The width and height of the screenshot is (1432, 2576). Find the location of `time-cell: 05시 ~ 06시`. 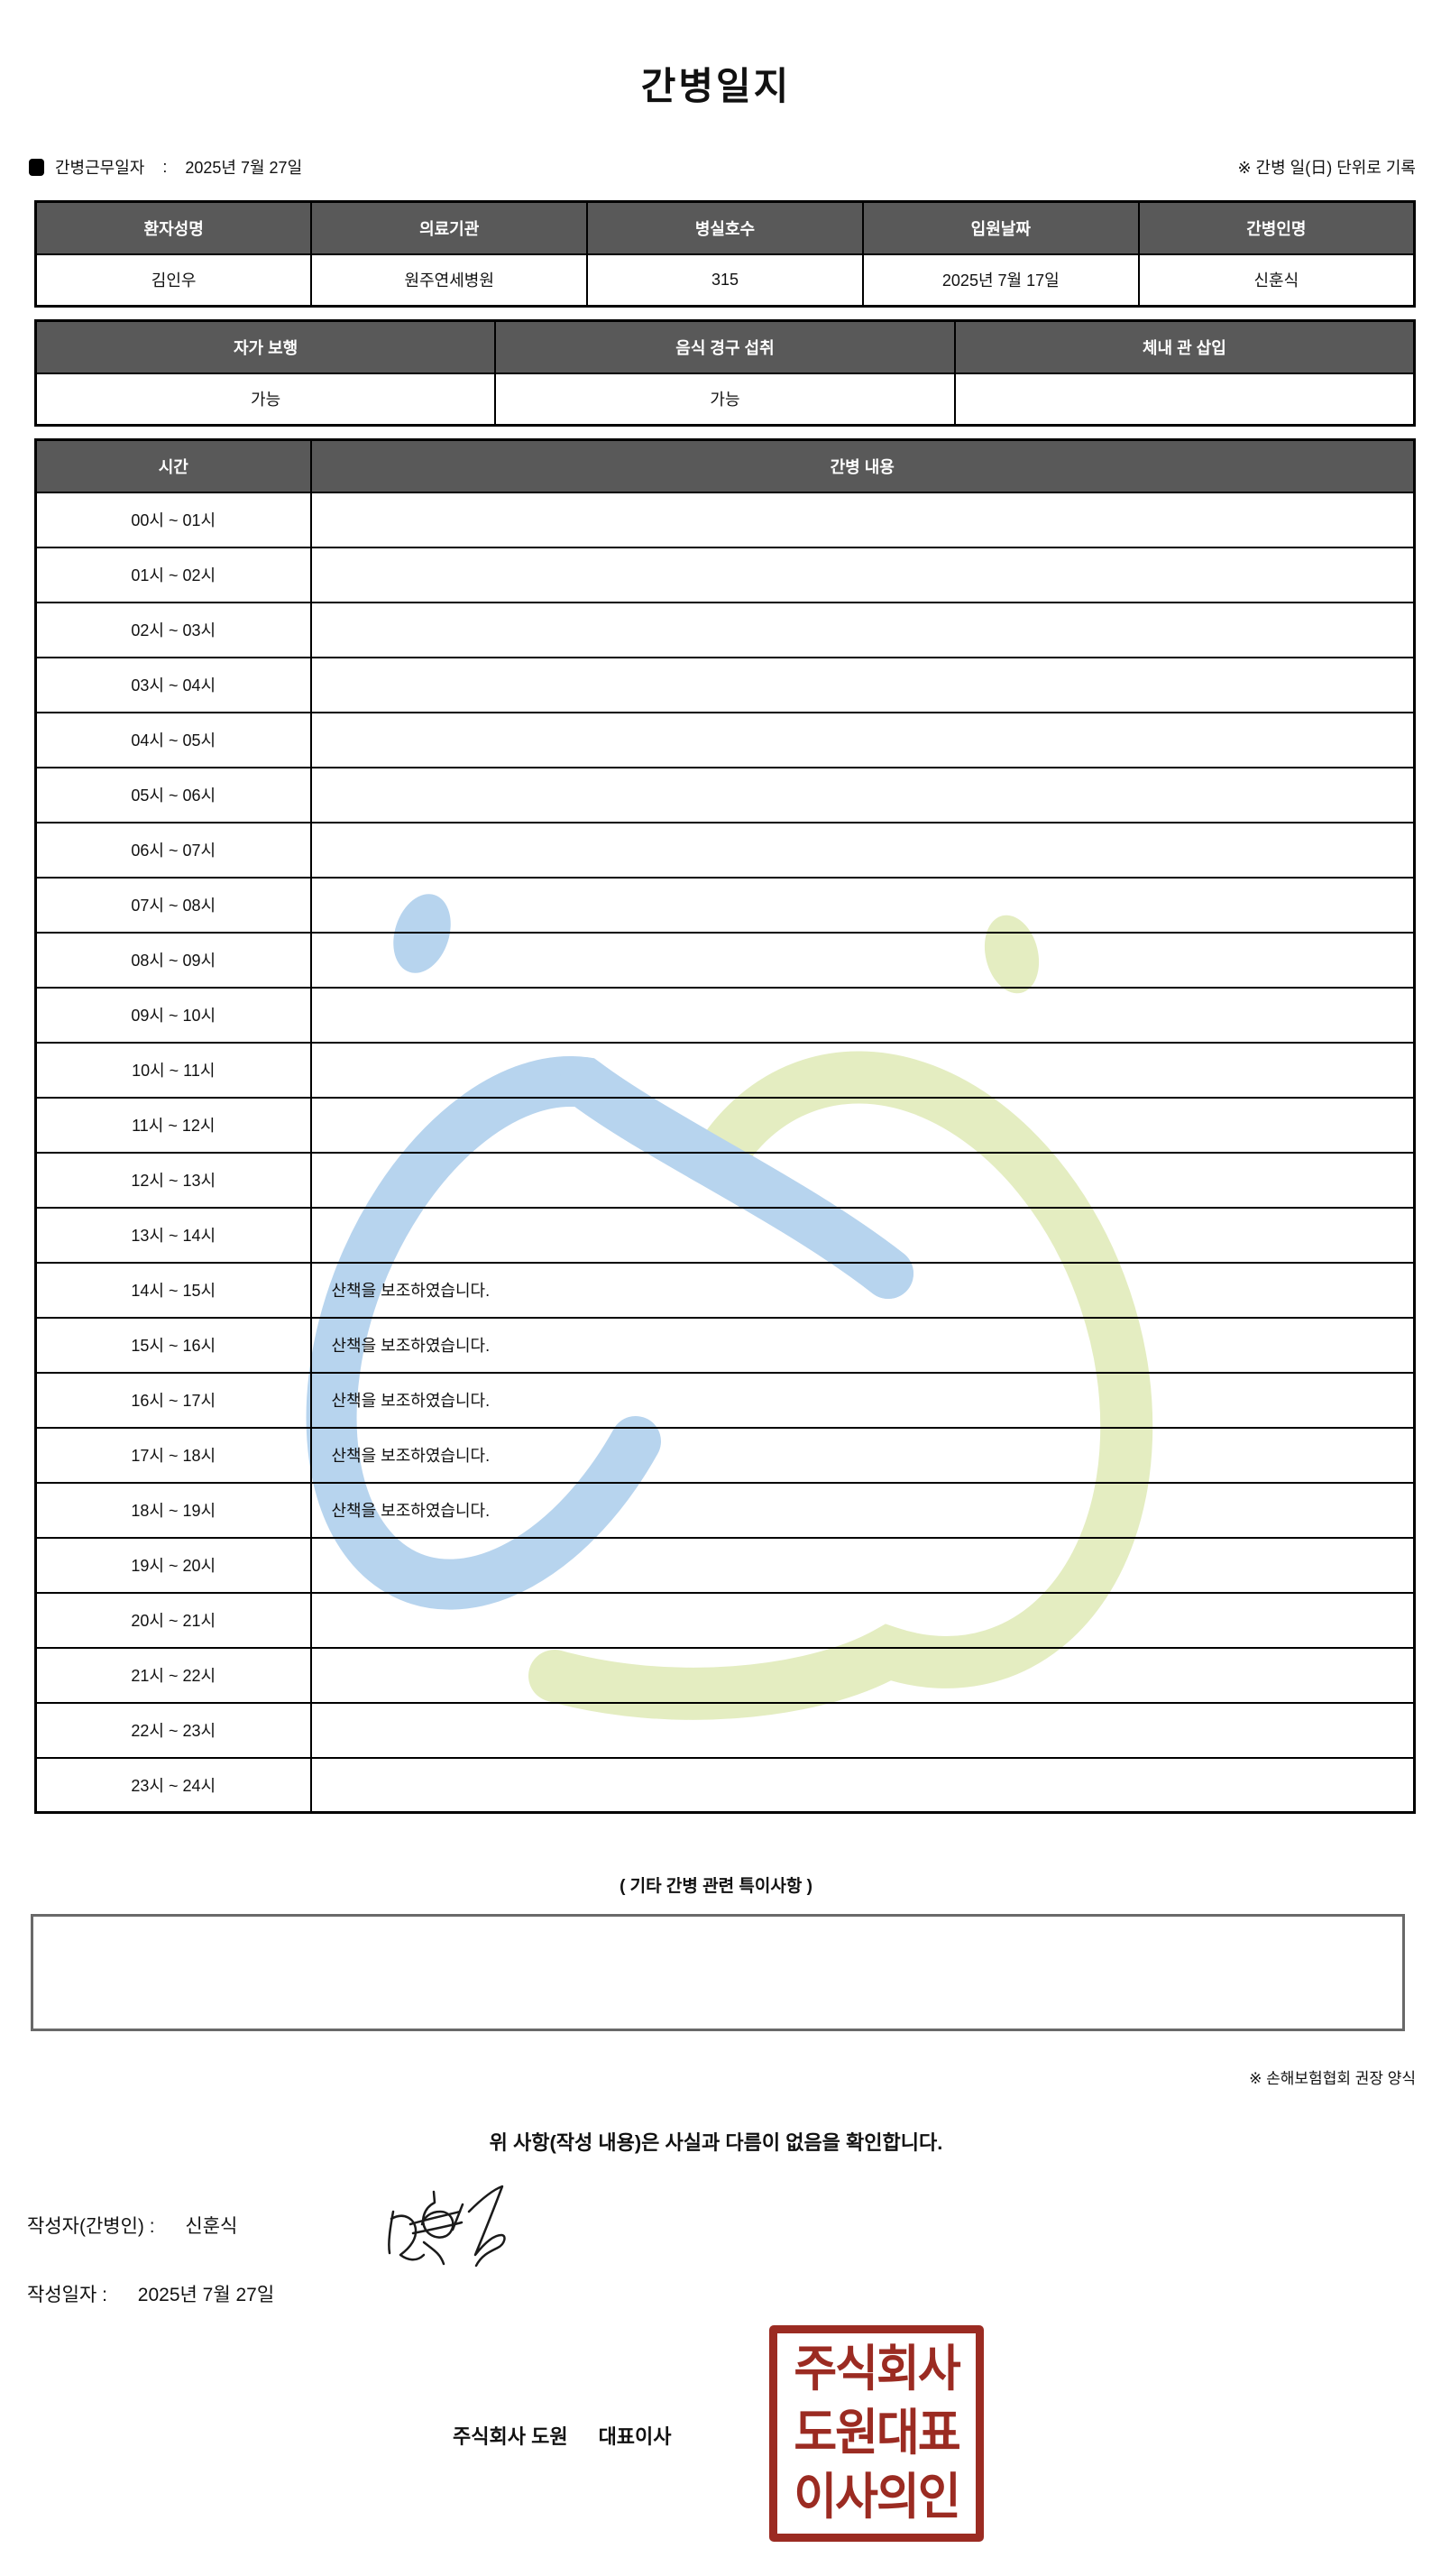

time-cell: 05시 ~ 06시 is located at coordinates (173, 795).